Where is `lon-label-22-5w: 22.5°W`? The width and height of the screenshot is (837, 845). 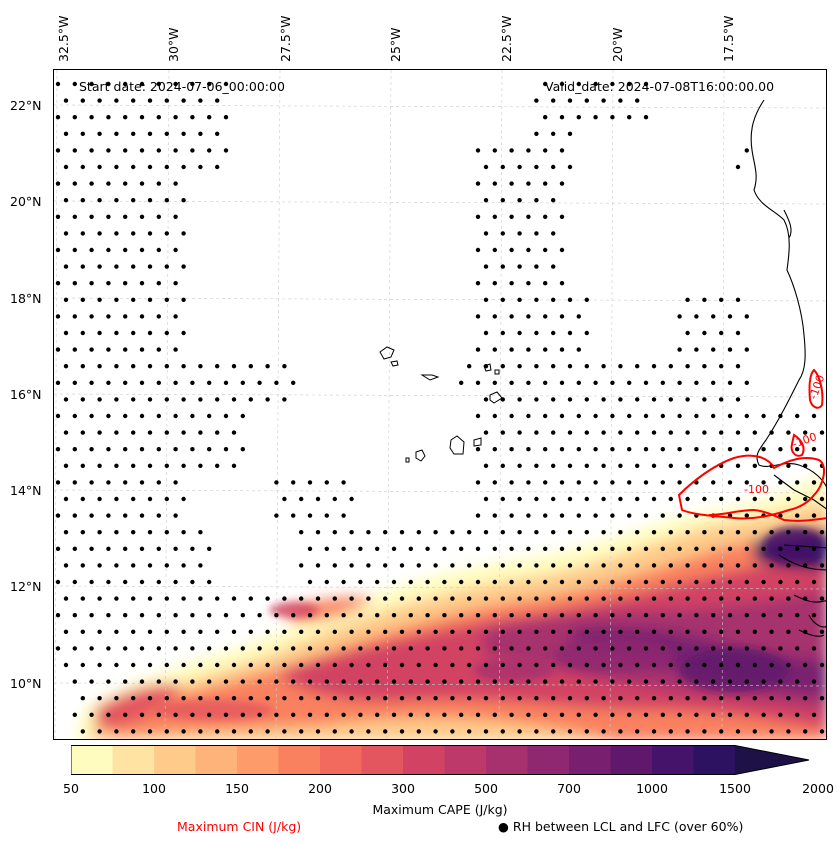
lon-label-22-5w: 22.5°W is located at coordinates (506, 38).